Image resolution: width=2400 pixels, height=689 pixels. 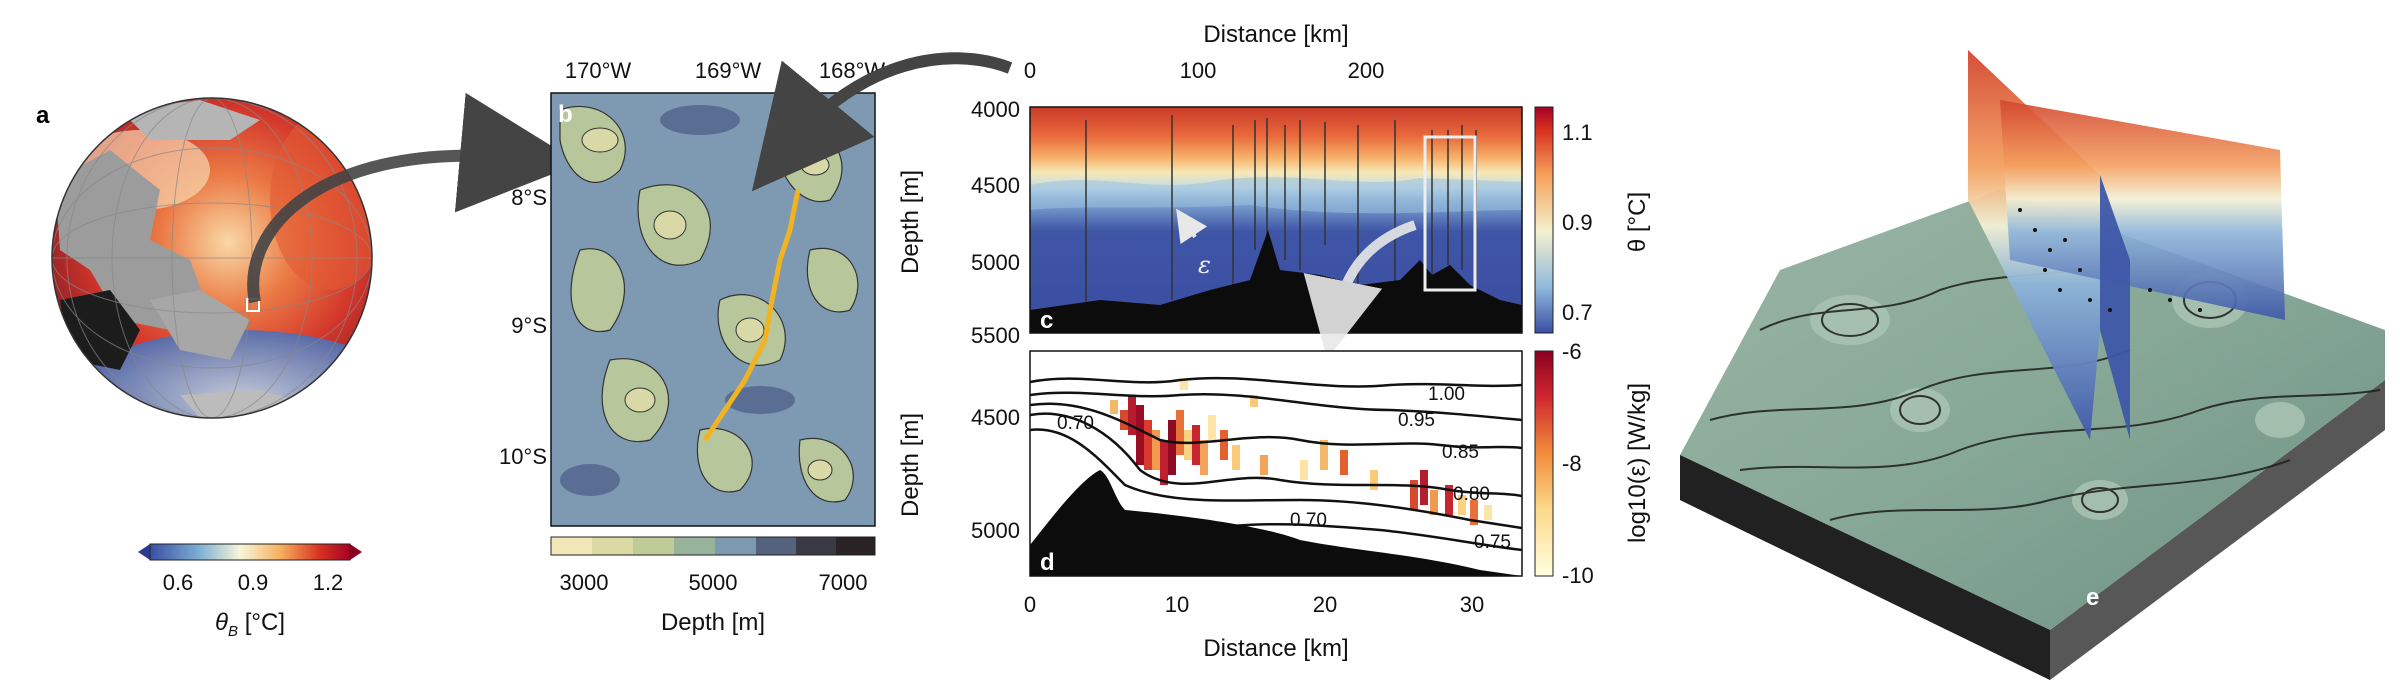 What do you see at coordinates (1637, 222) in the screenshot?
I see `cb-c-label: θ [°C]` at bounding box center [1637, 222].